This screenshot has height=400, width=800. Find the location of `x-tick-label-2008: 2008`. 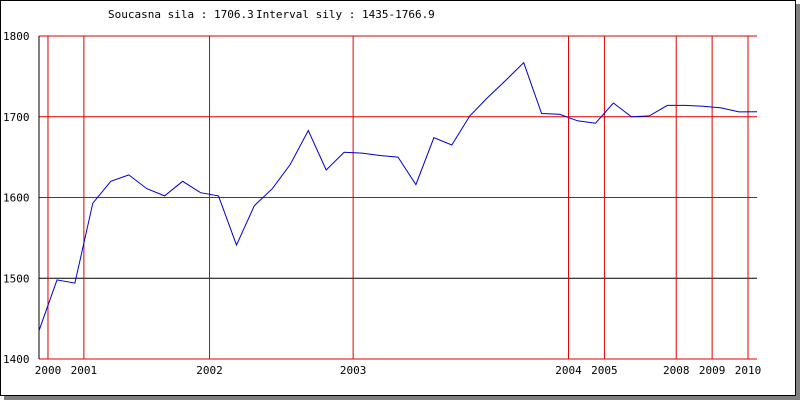

x-tick-label-2008: 2008 is located at coordinates (676, 370).